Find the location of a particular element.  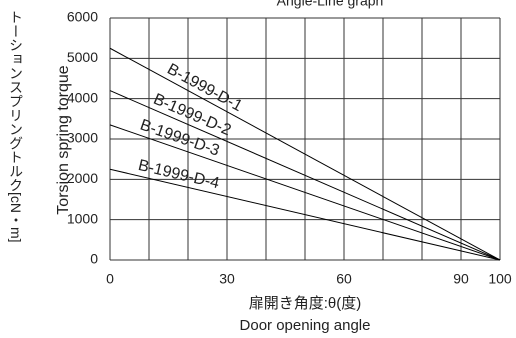

y-tick-label: 5000 is located at coordinates (82, 57).